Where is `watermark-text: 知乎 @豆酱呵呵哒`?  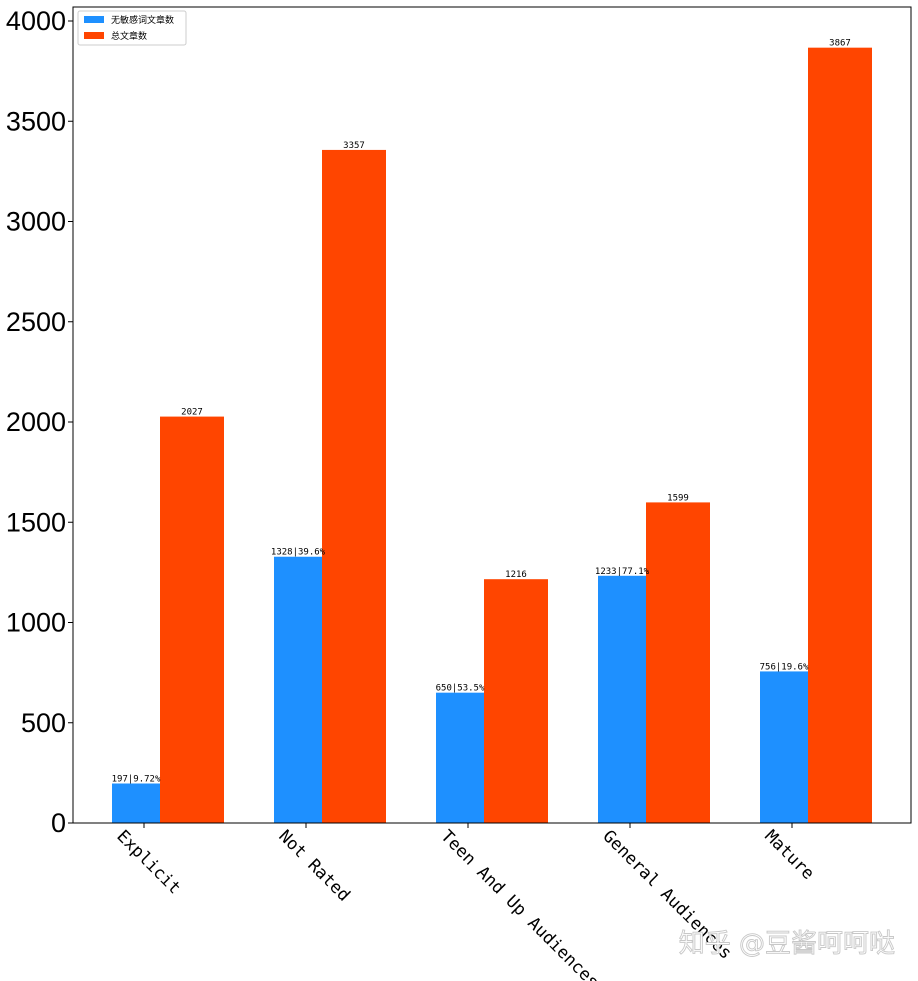
watermark-text: 知乎 @豆酱呵呵哒 is located at coordinates (787, 944).